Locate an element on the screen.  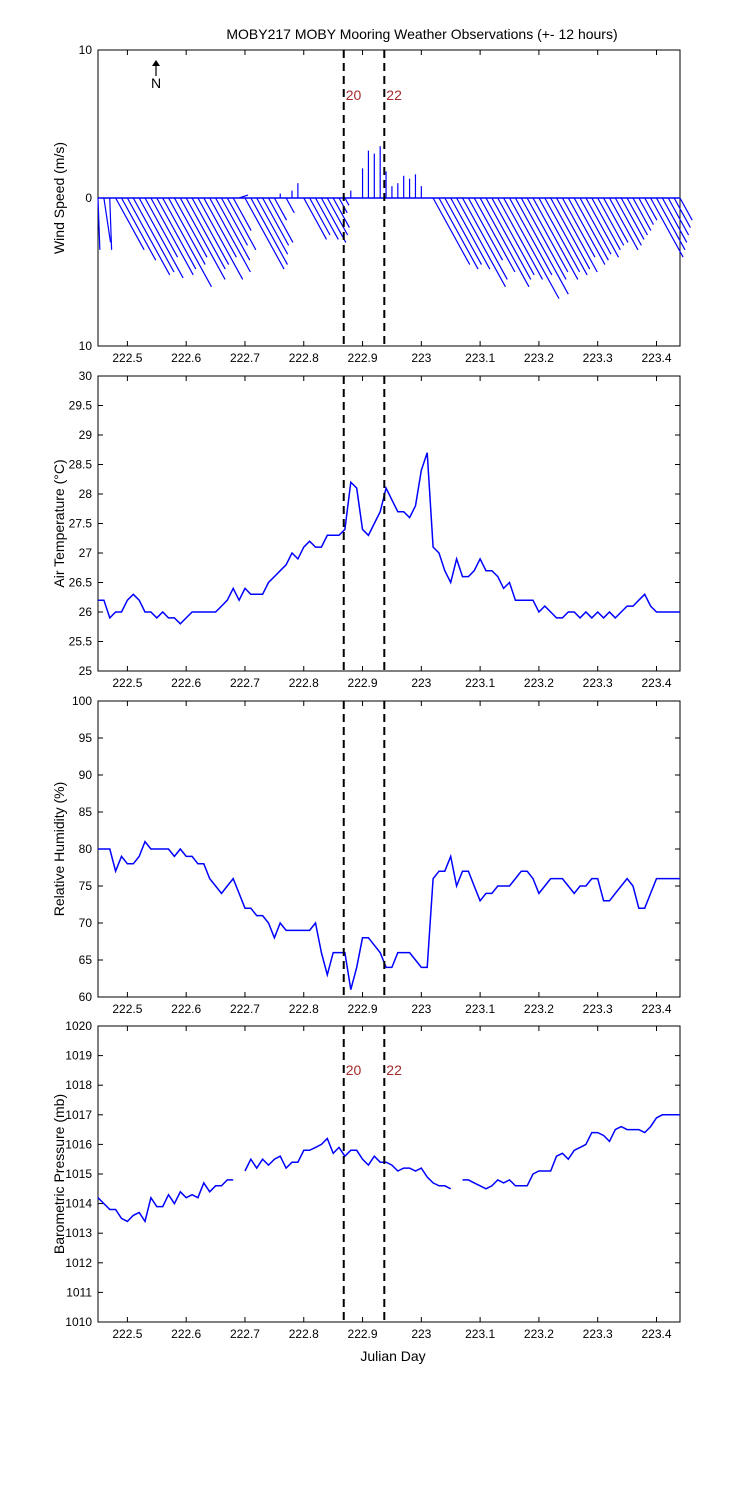
relative_humidity-y-axis-label: Relative Humidity (%) is located at coordinates (59, 849).